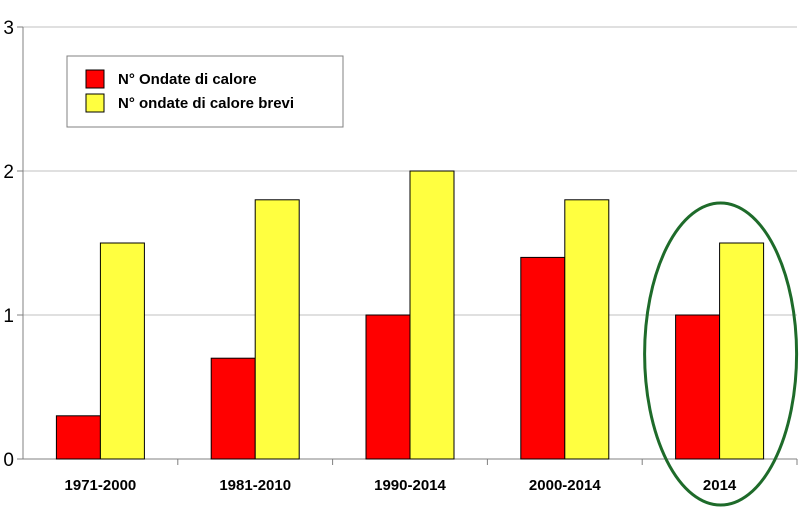 The image size is (800, 517). I want to click on y-tick-label-1: 1, so click(8, 316).